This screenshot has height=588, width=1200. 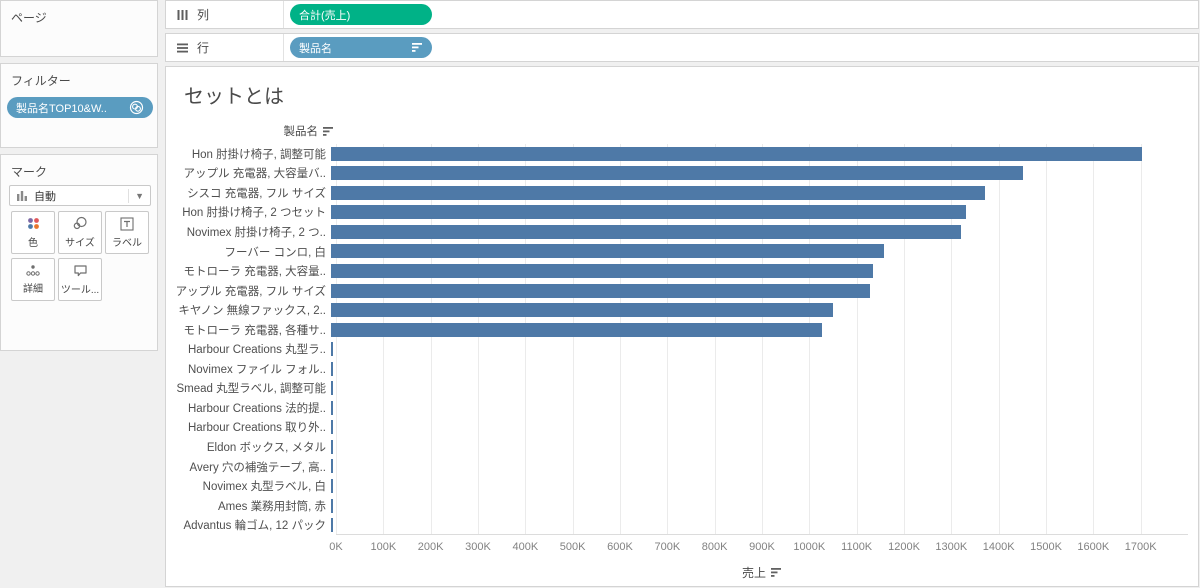 I want to click on detail-button: 詳細, so click(x=33, y=279).